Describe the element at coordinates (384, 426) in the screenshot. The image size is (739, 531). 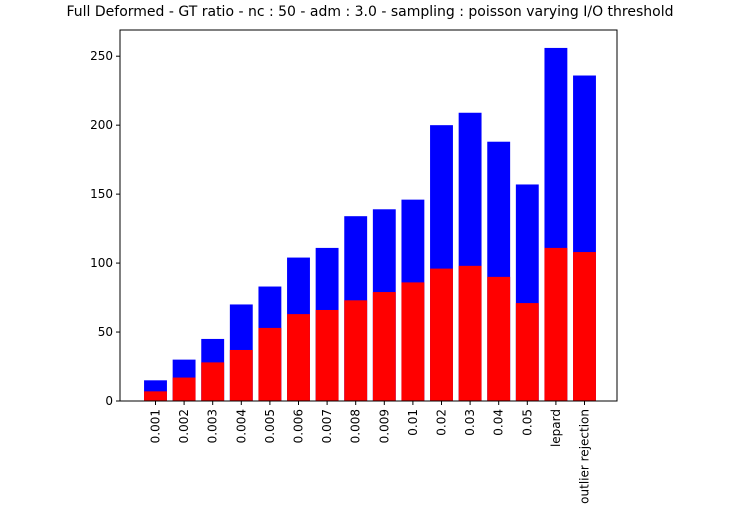
I see `x-tick-label: 0.009` at that location.